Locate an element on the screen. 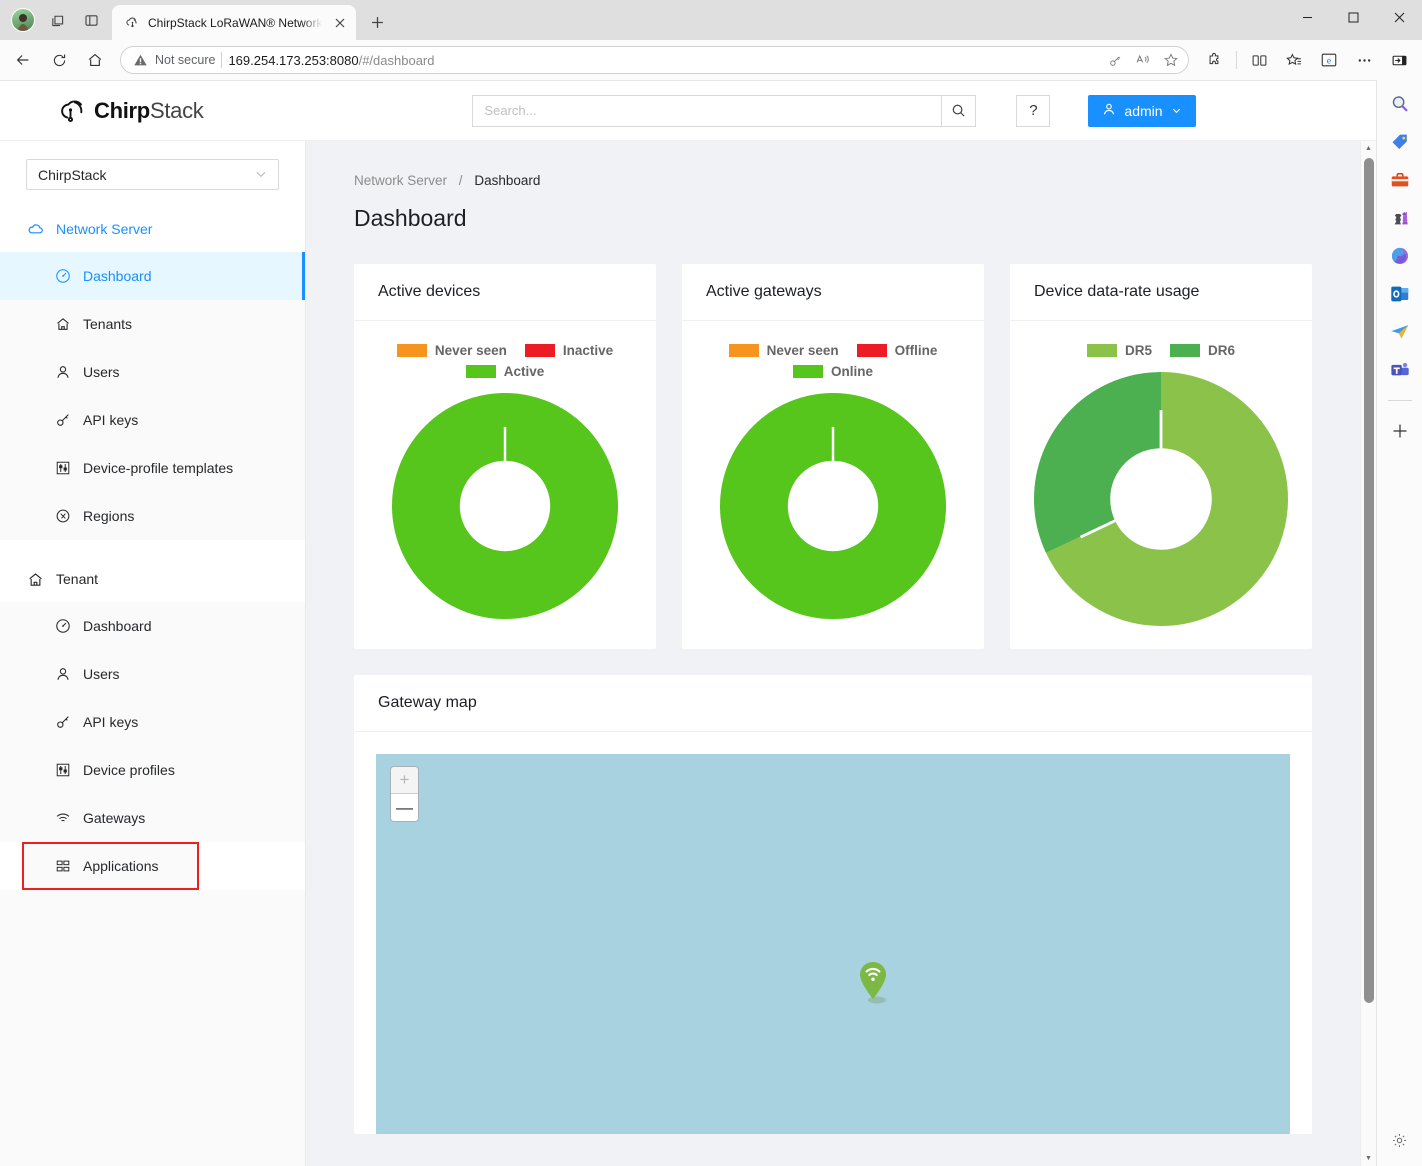  sidebar-item-regions: Regions is located at coordinates (152, 516).